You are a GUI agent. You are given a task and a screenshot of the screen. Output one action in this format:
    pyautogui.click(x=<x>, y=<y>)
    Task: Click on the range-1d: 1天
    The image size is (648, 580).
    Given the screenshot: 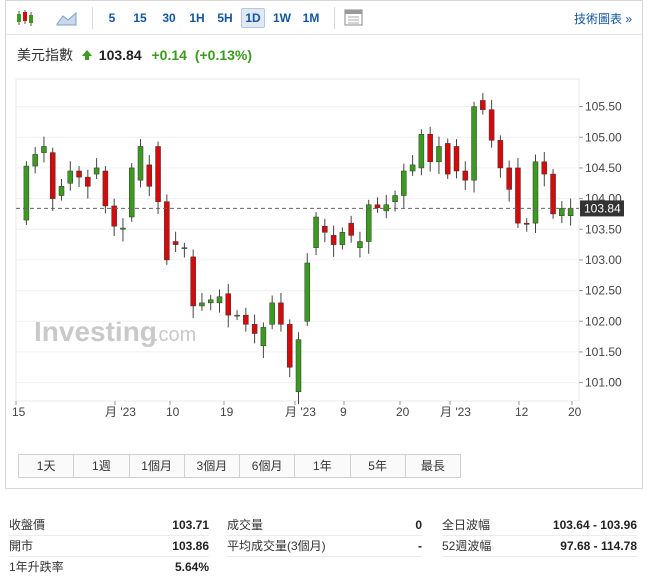 What is the action you would take?
    pyautogui.click(x=47, y=466)
    